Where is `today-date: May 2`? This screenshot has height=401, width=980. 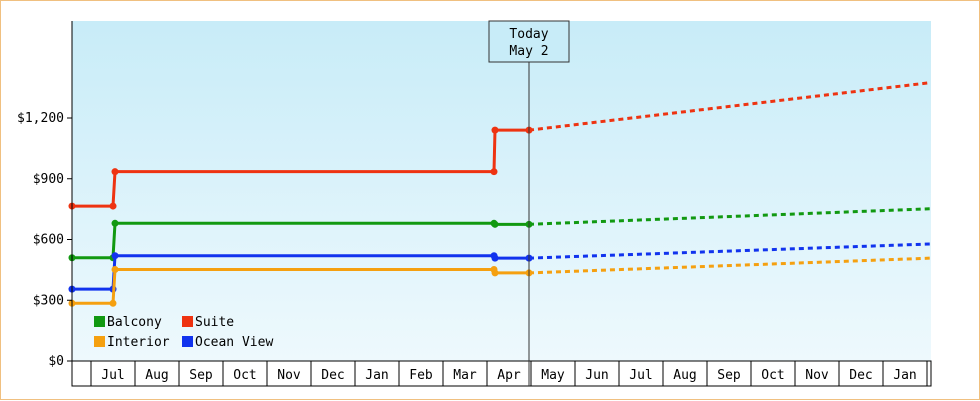 today-date: May 2 is located at coordinates (528, 51).